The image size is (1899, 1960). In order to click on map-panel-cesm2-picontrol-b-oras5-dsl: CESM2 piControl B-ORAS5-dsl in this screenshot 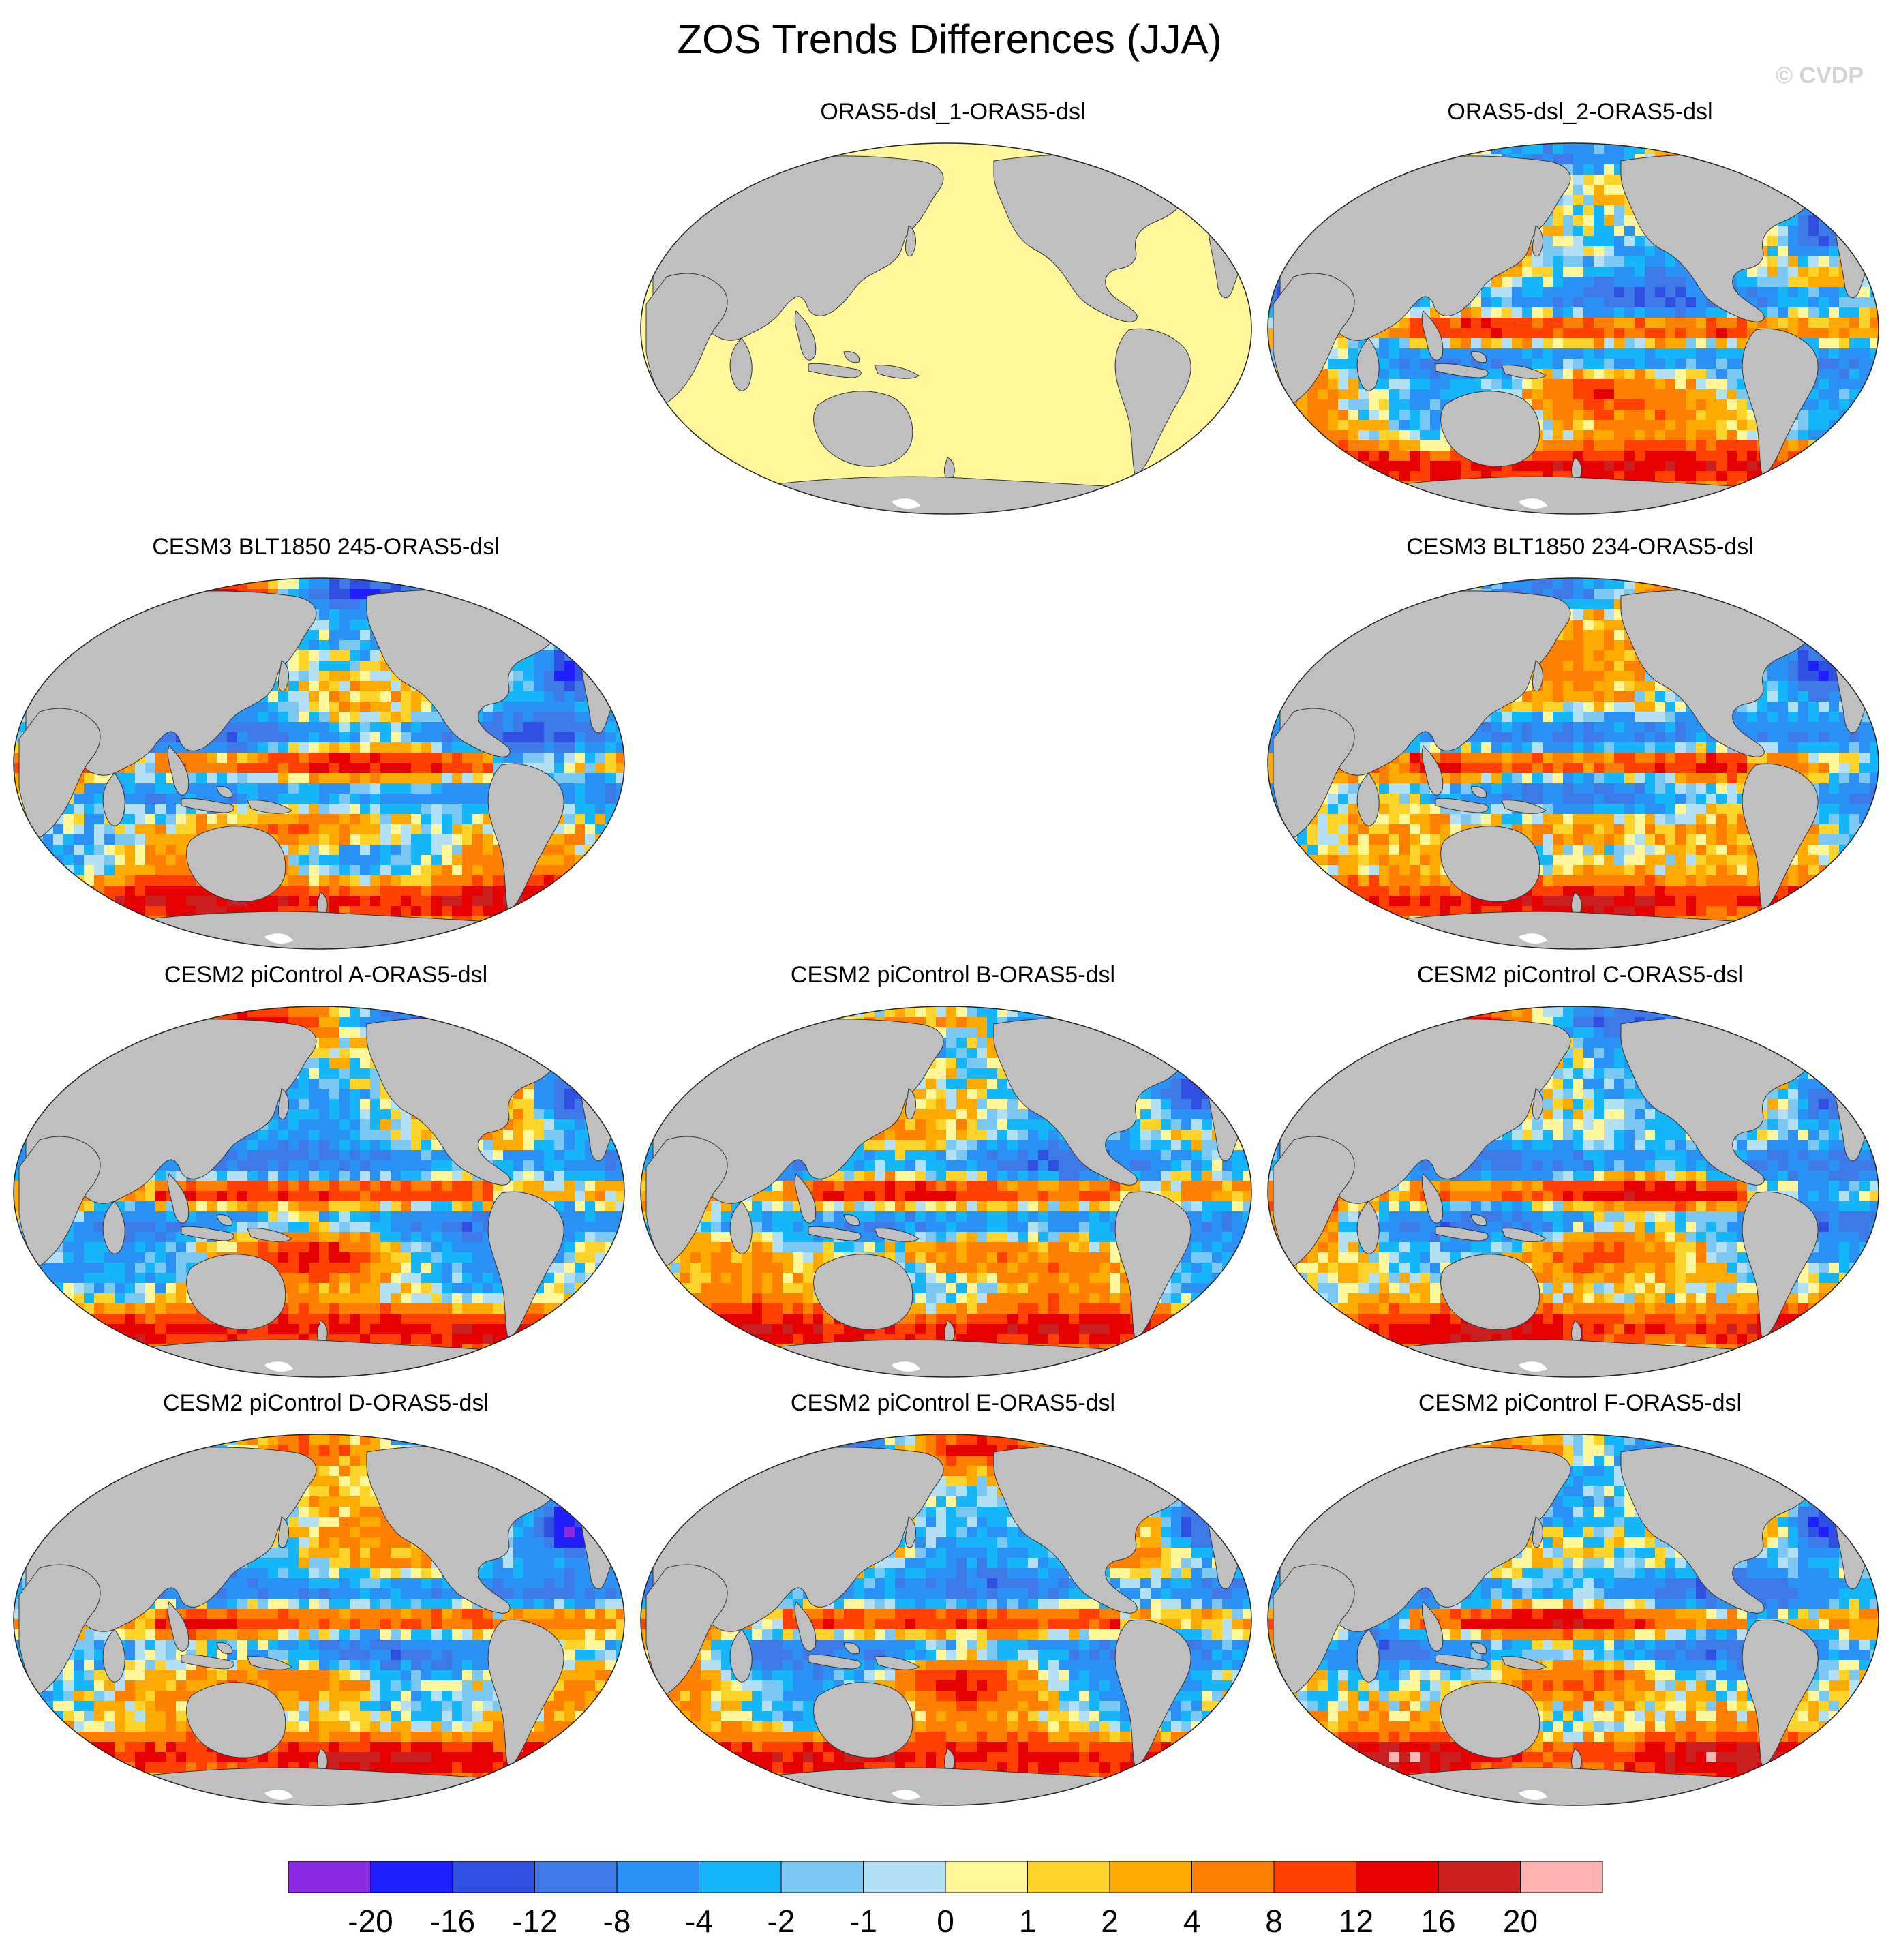, I will do `click(952, 1171)`.